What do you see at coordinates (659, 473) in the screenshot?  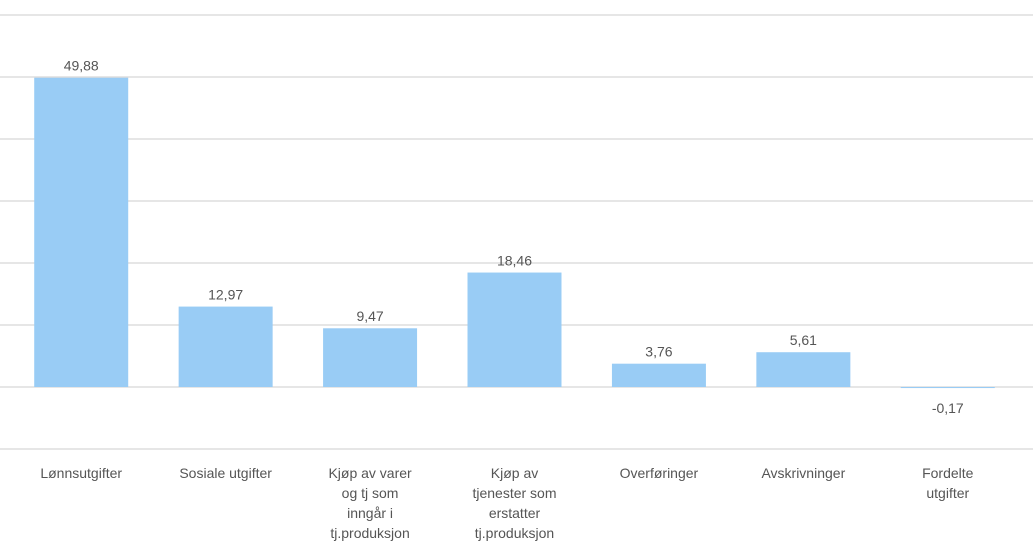 I see `x-tick-label: Overføringer` at bounding box center [659, 473].